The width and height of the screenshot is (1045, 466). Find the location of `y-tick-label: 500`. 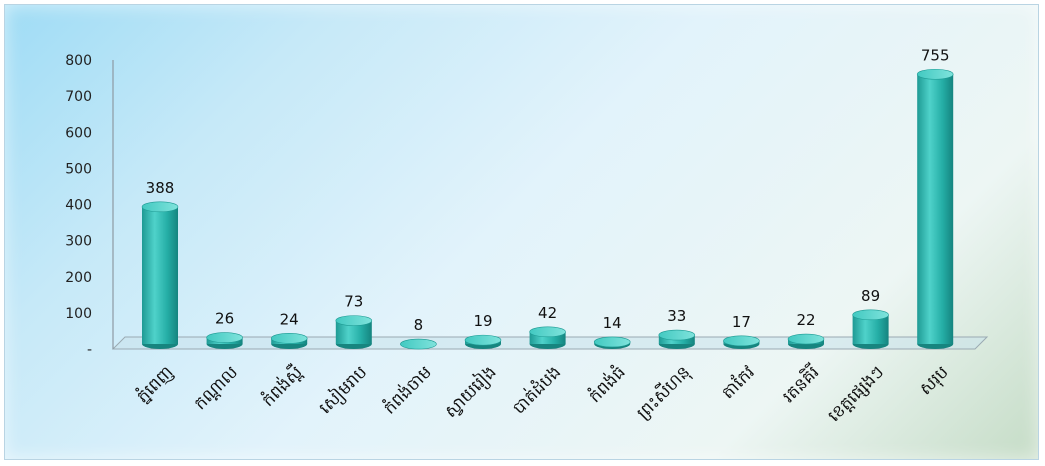

y-tick-label: 500 is located at coordinates (78, 169).